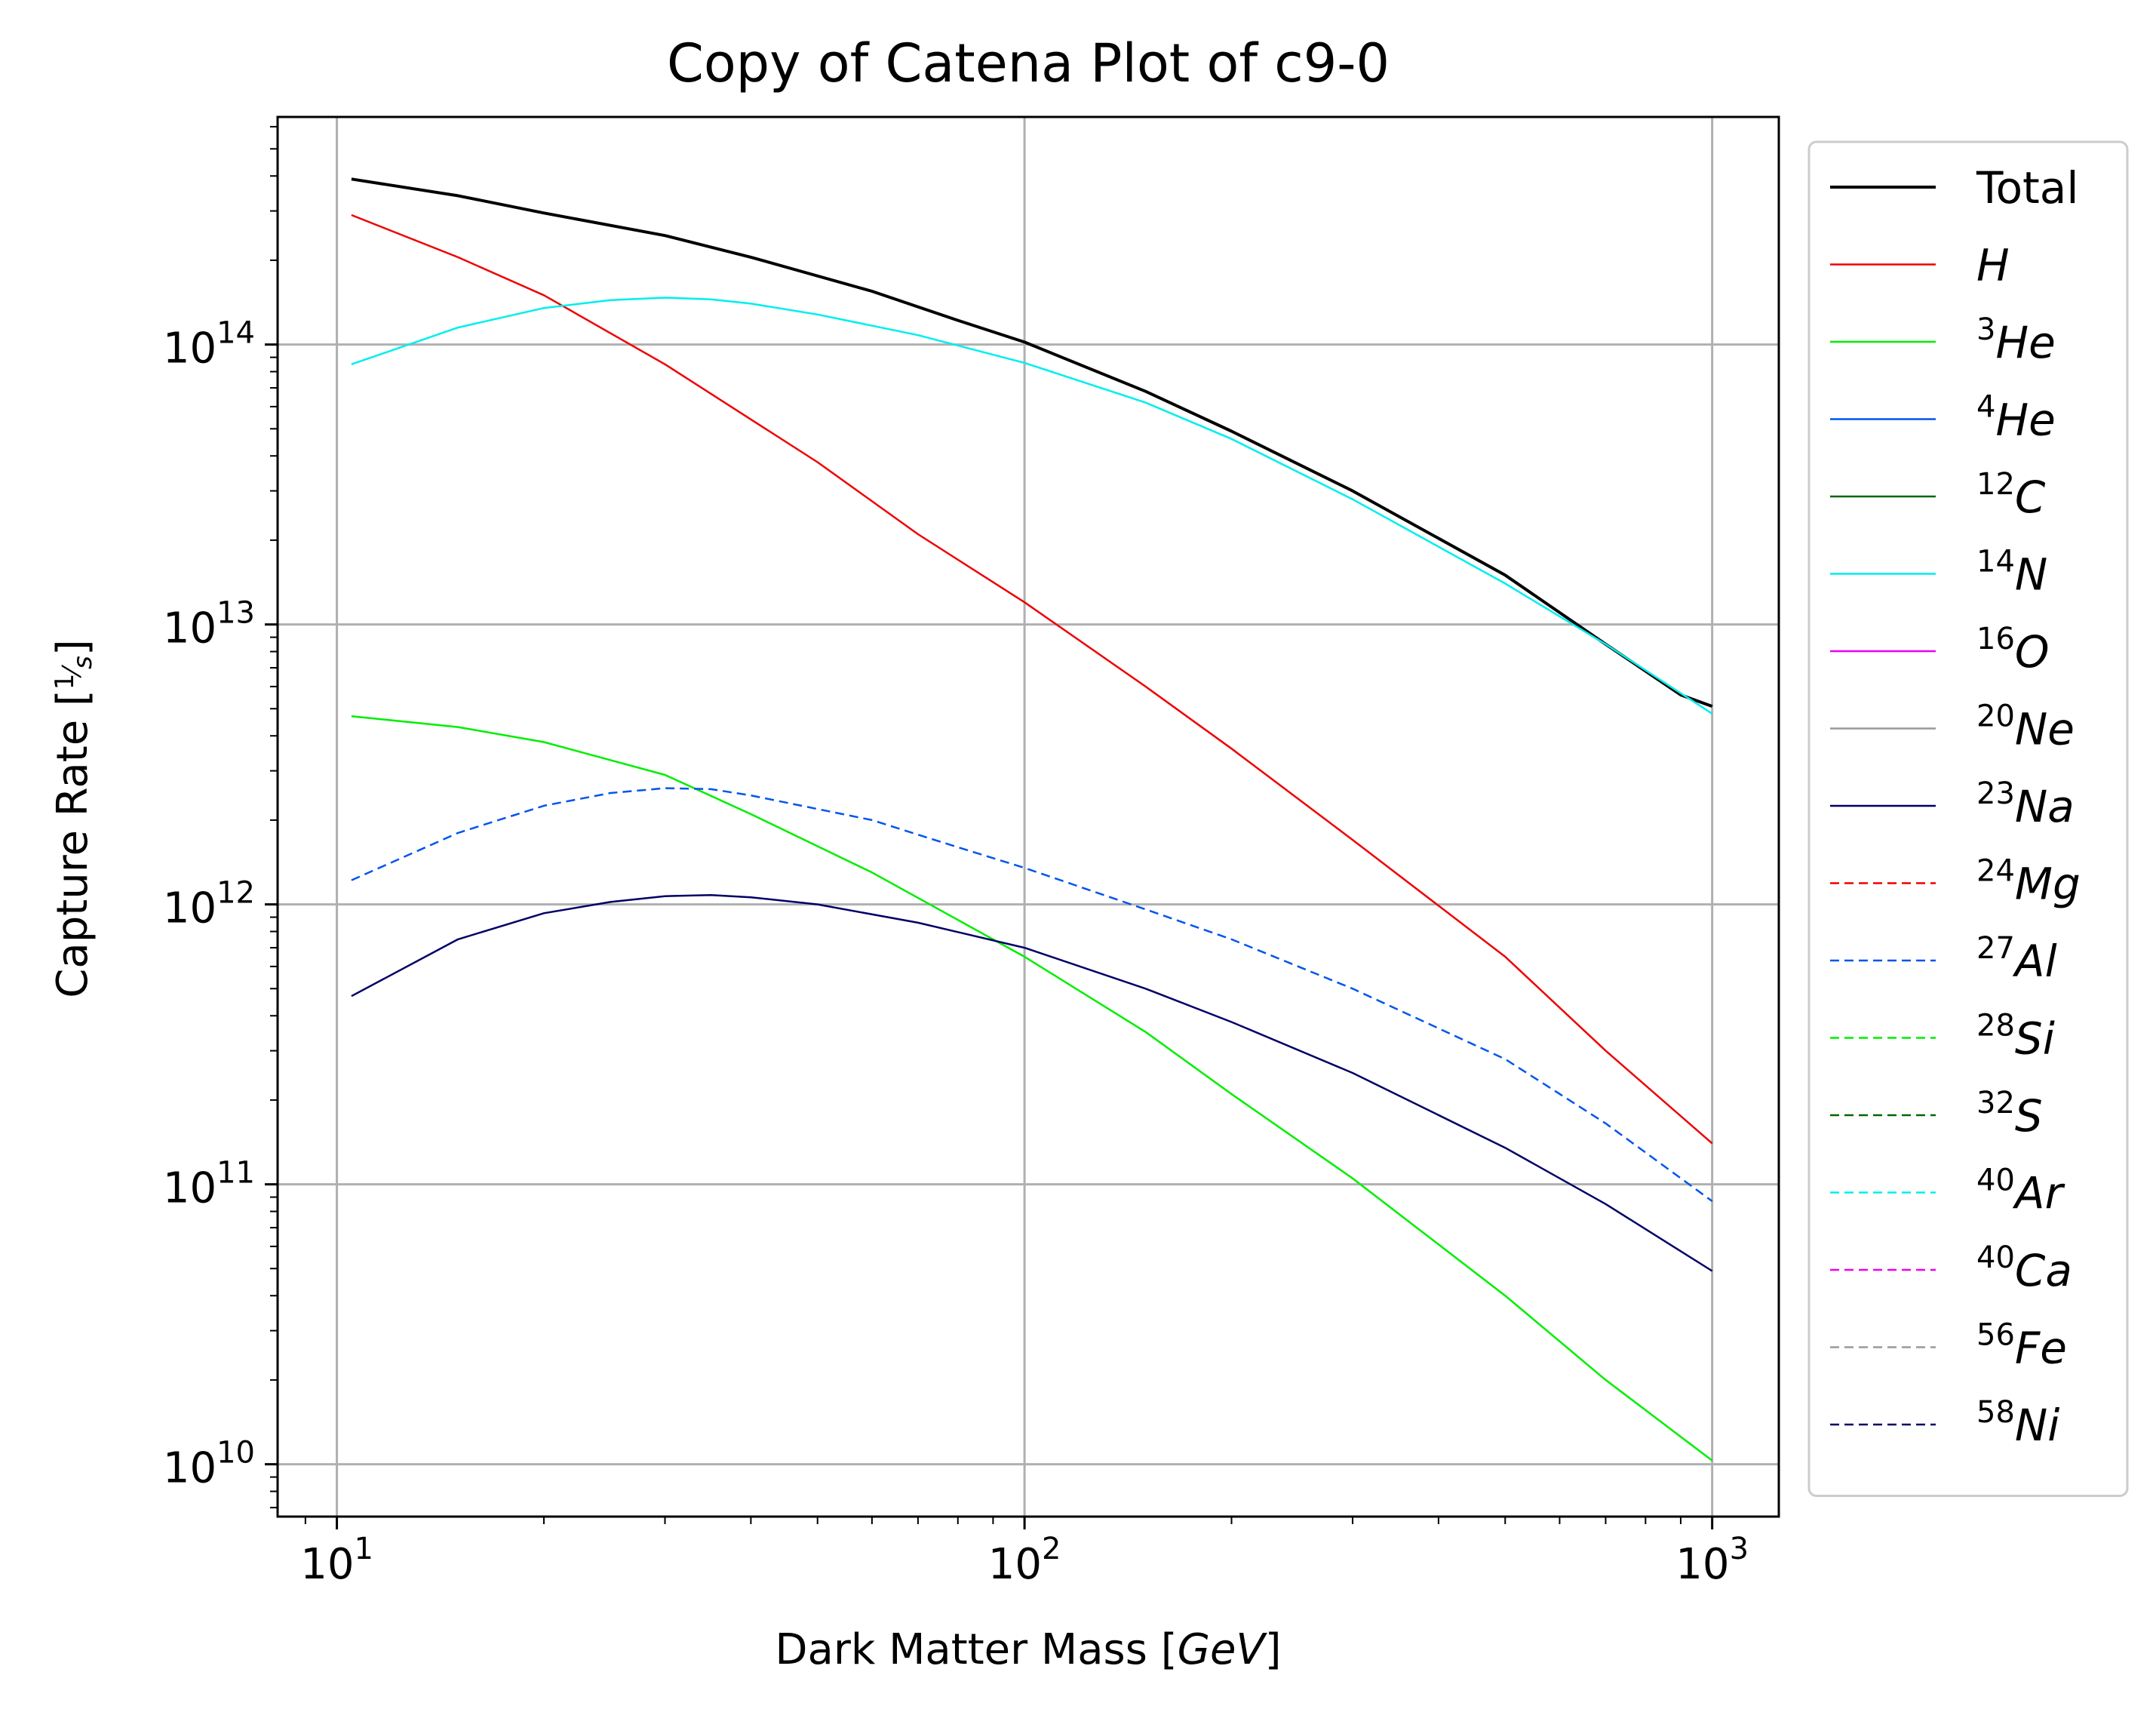  What do you see at coordinates (2021, 1346) in the screenshot?
I see `legend-label: 56Fe` at bounding box center [2021, 1346].